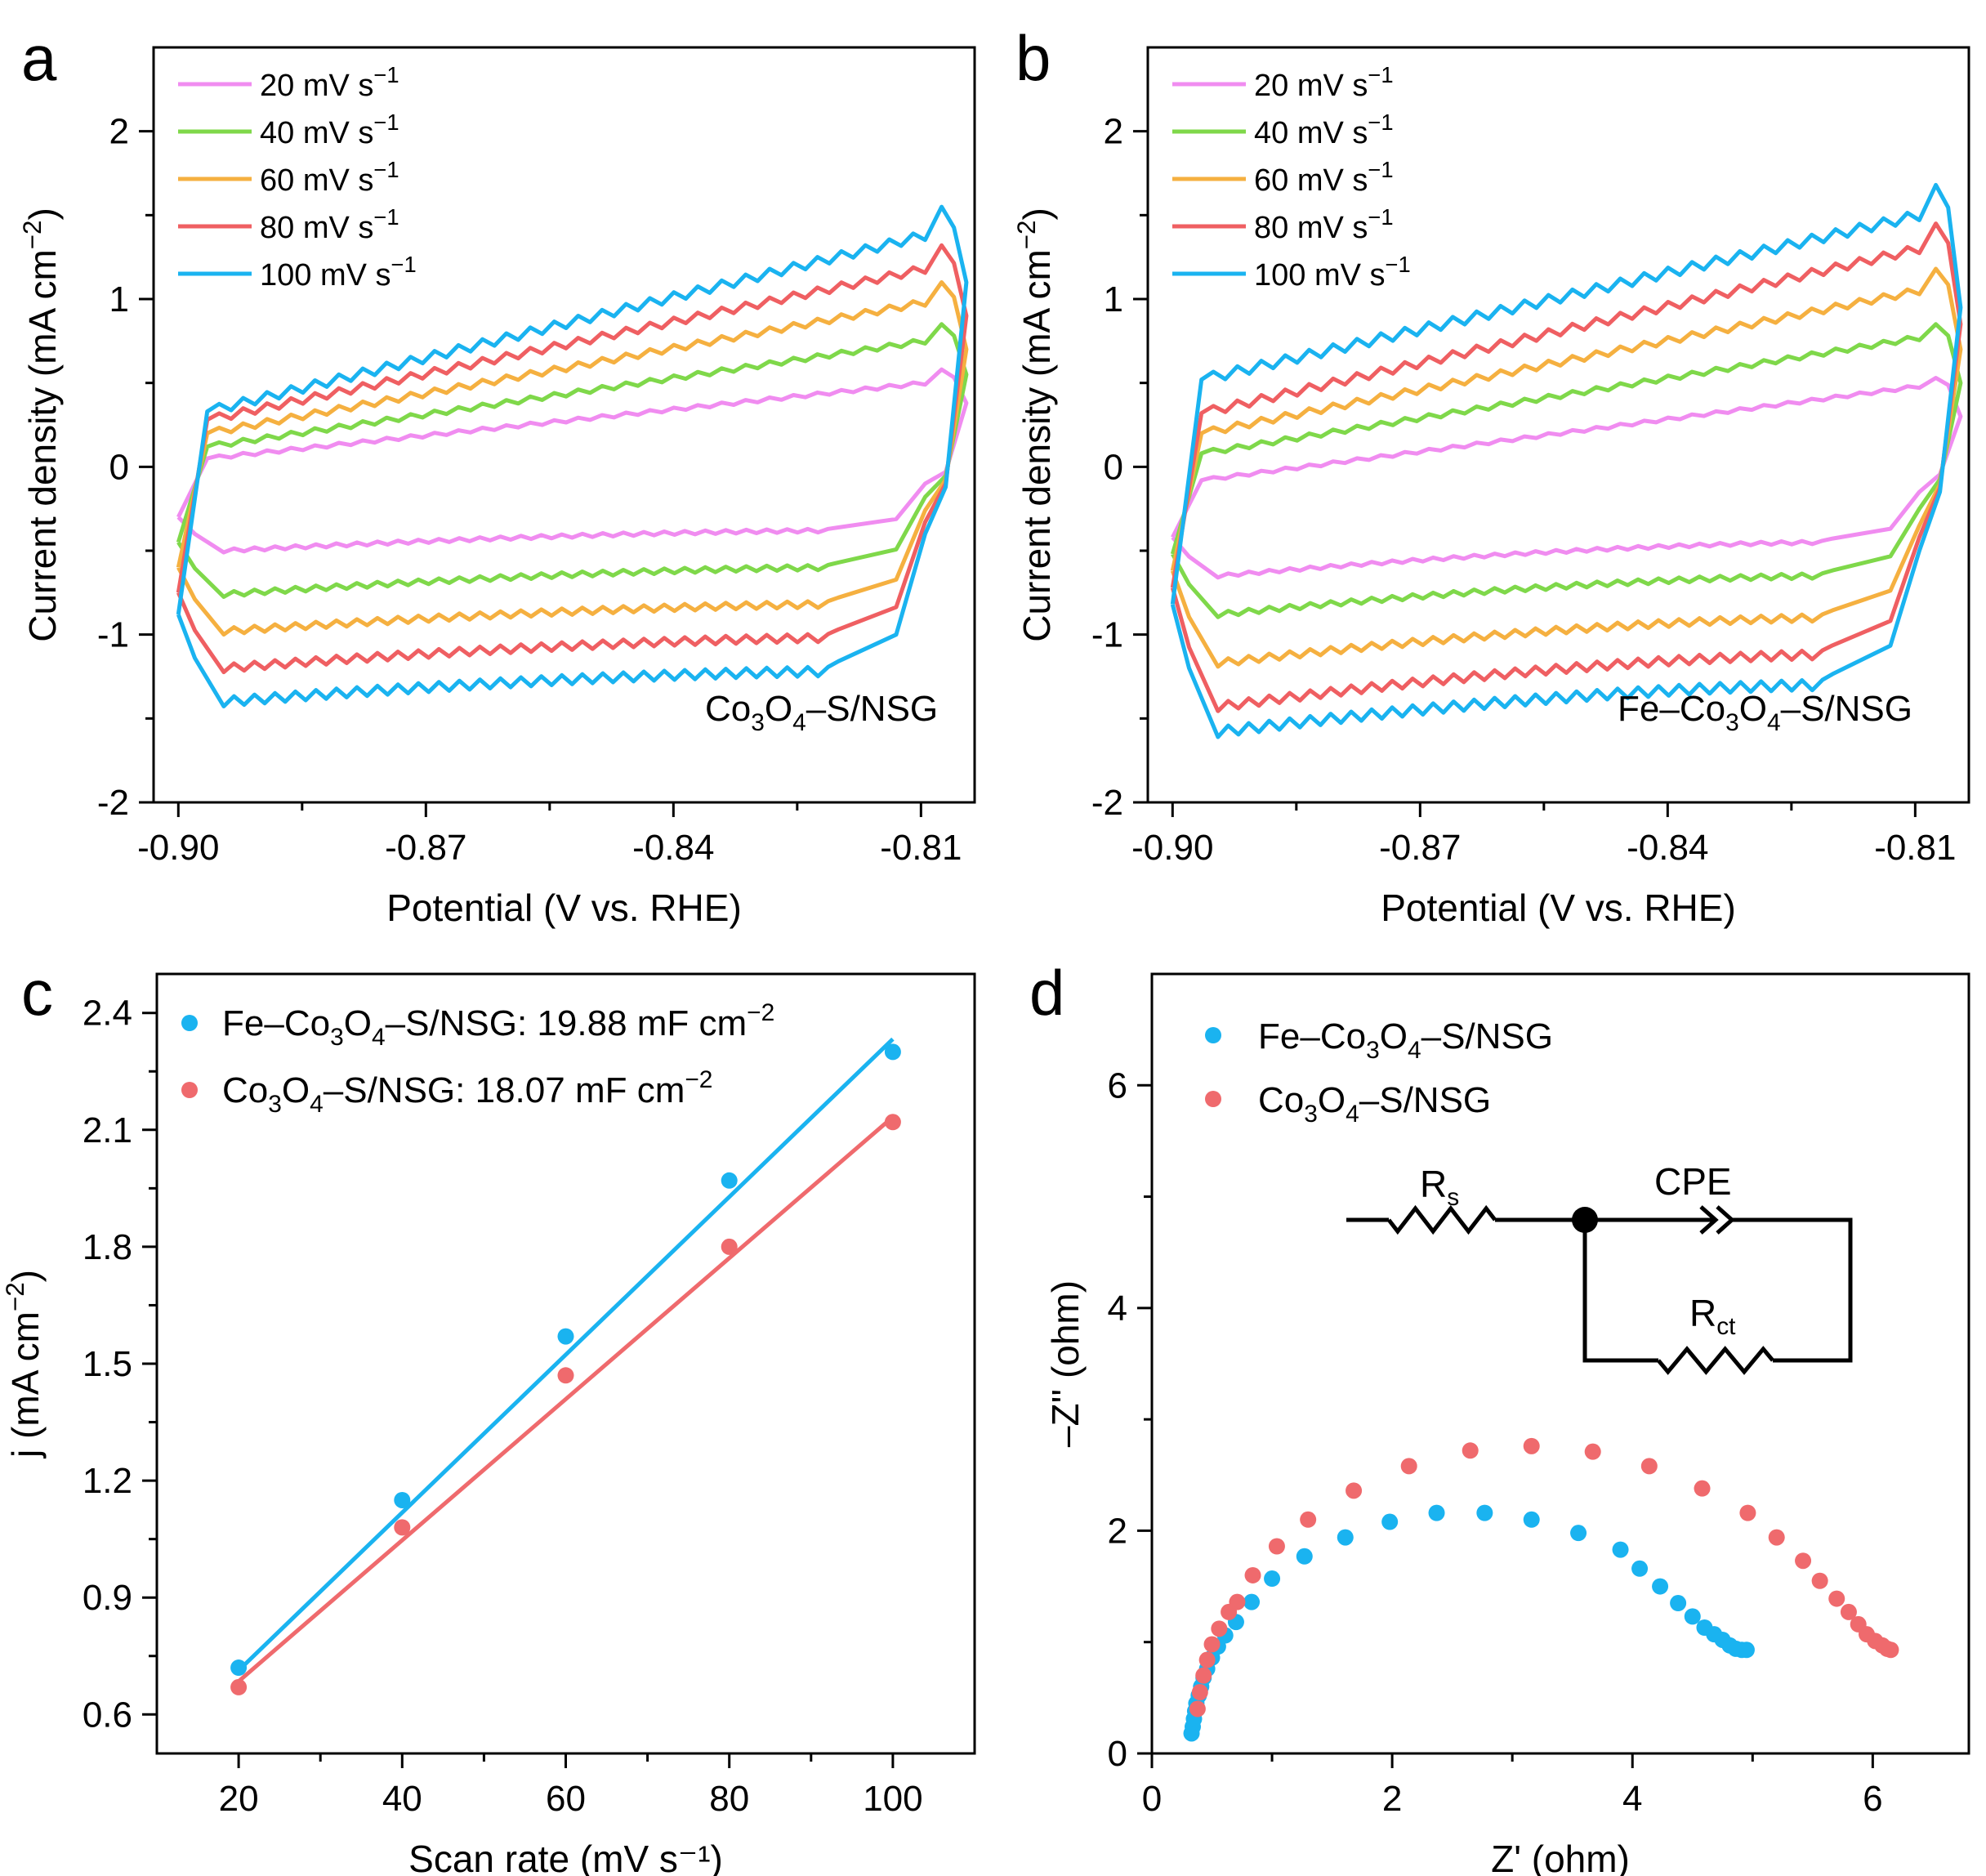 Image resolution: width=1986 pixels, height=1876 pixels. I want to click on panel-label: d, so click(1046, 993).